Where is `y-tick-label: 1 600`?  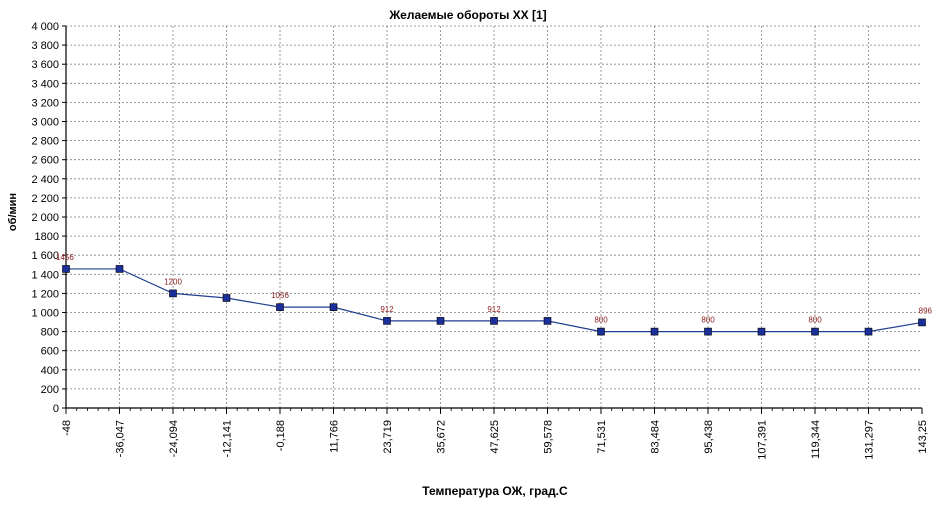
y-tick-label: 1 600 is located at coordinates (45, 256).